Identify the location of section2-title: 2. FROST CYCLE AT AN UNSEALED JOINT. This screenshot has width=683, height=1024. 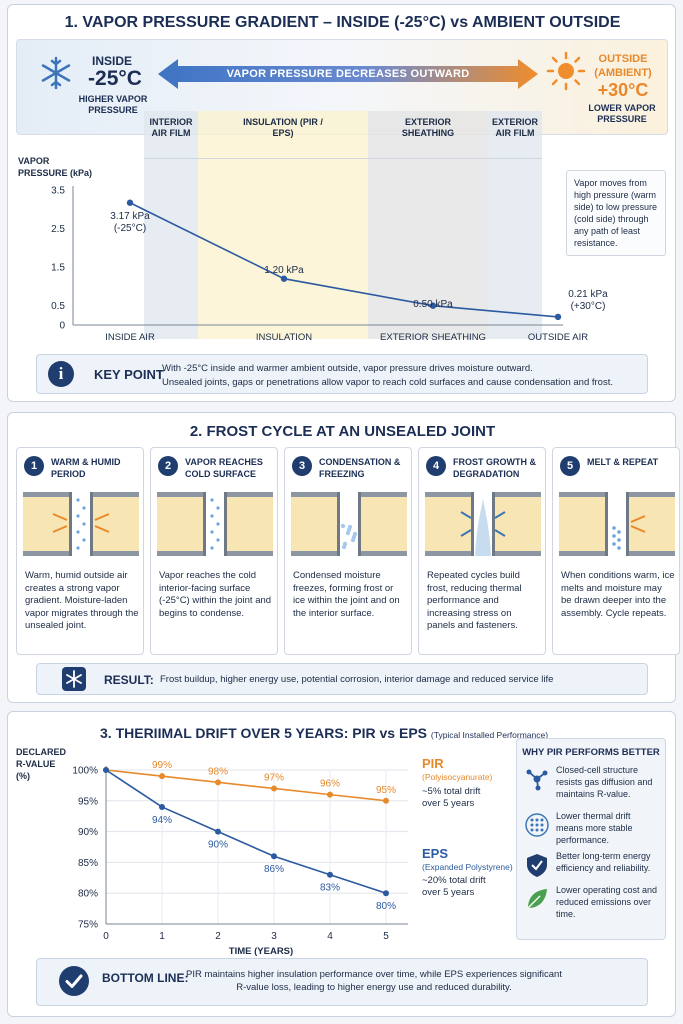
(342, 431).